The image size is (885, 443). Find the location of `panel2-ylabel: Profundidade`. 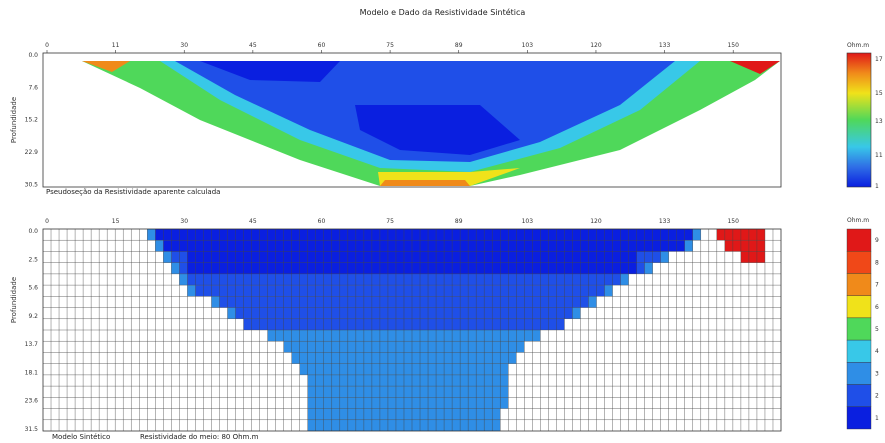

panel2-ylabel: Profundidade is located at coordinates (14, 300).